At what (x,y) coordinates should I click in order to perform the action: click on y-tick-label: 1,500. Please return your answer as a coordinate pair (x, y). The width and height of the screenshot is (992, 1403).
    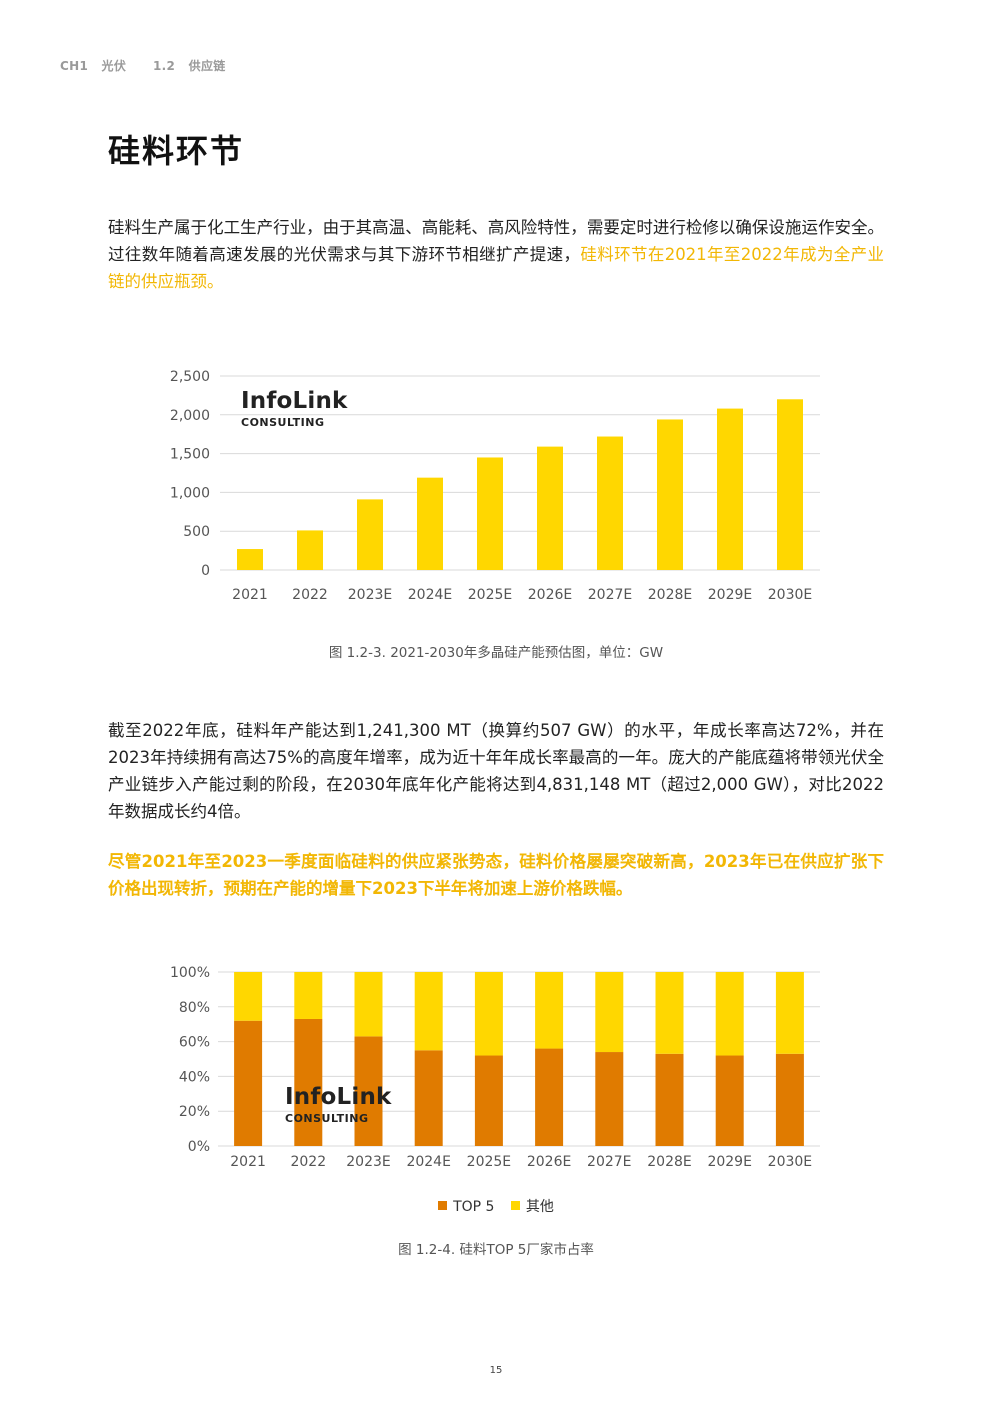
    Looking at the image, I should click on (190, 455).